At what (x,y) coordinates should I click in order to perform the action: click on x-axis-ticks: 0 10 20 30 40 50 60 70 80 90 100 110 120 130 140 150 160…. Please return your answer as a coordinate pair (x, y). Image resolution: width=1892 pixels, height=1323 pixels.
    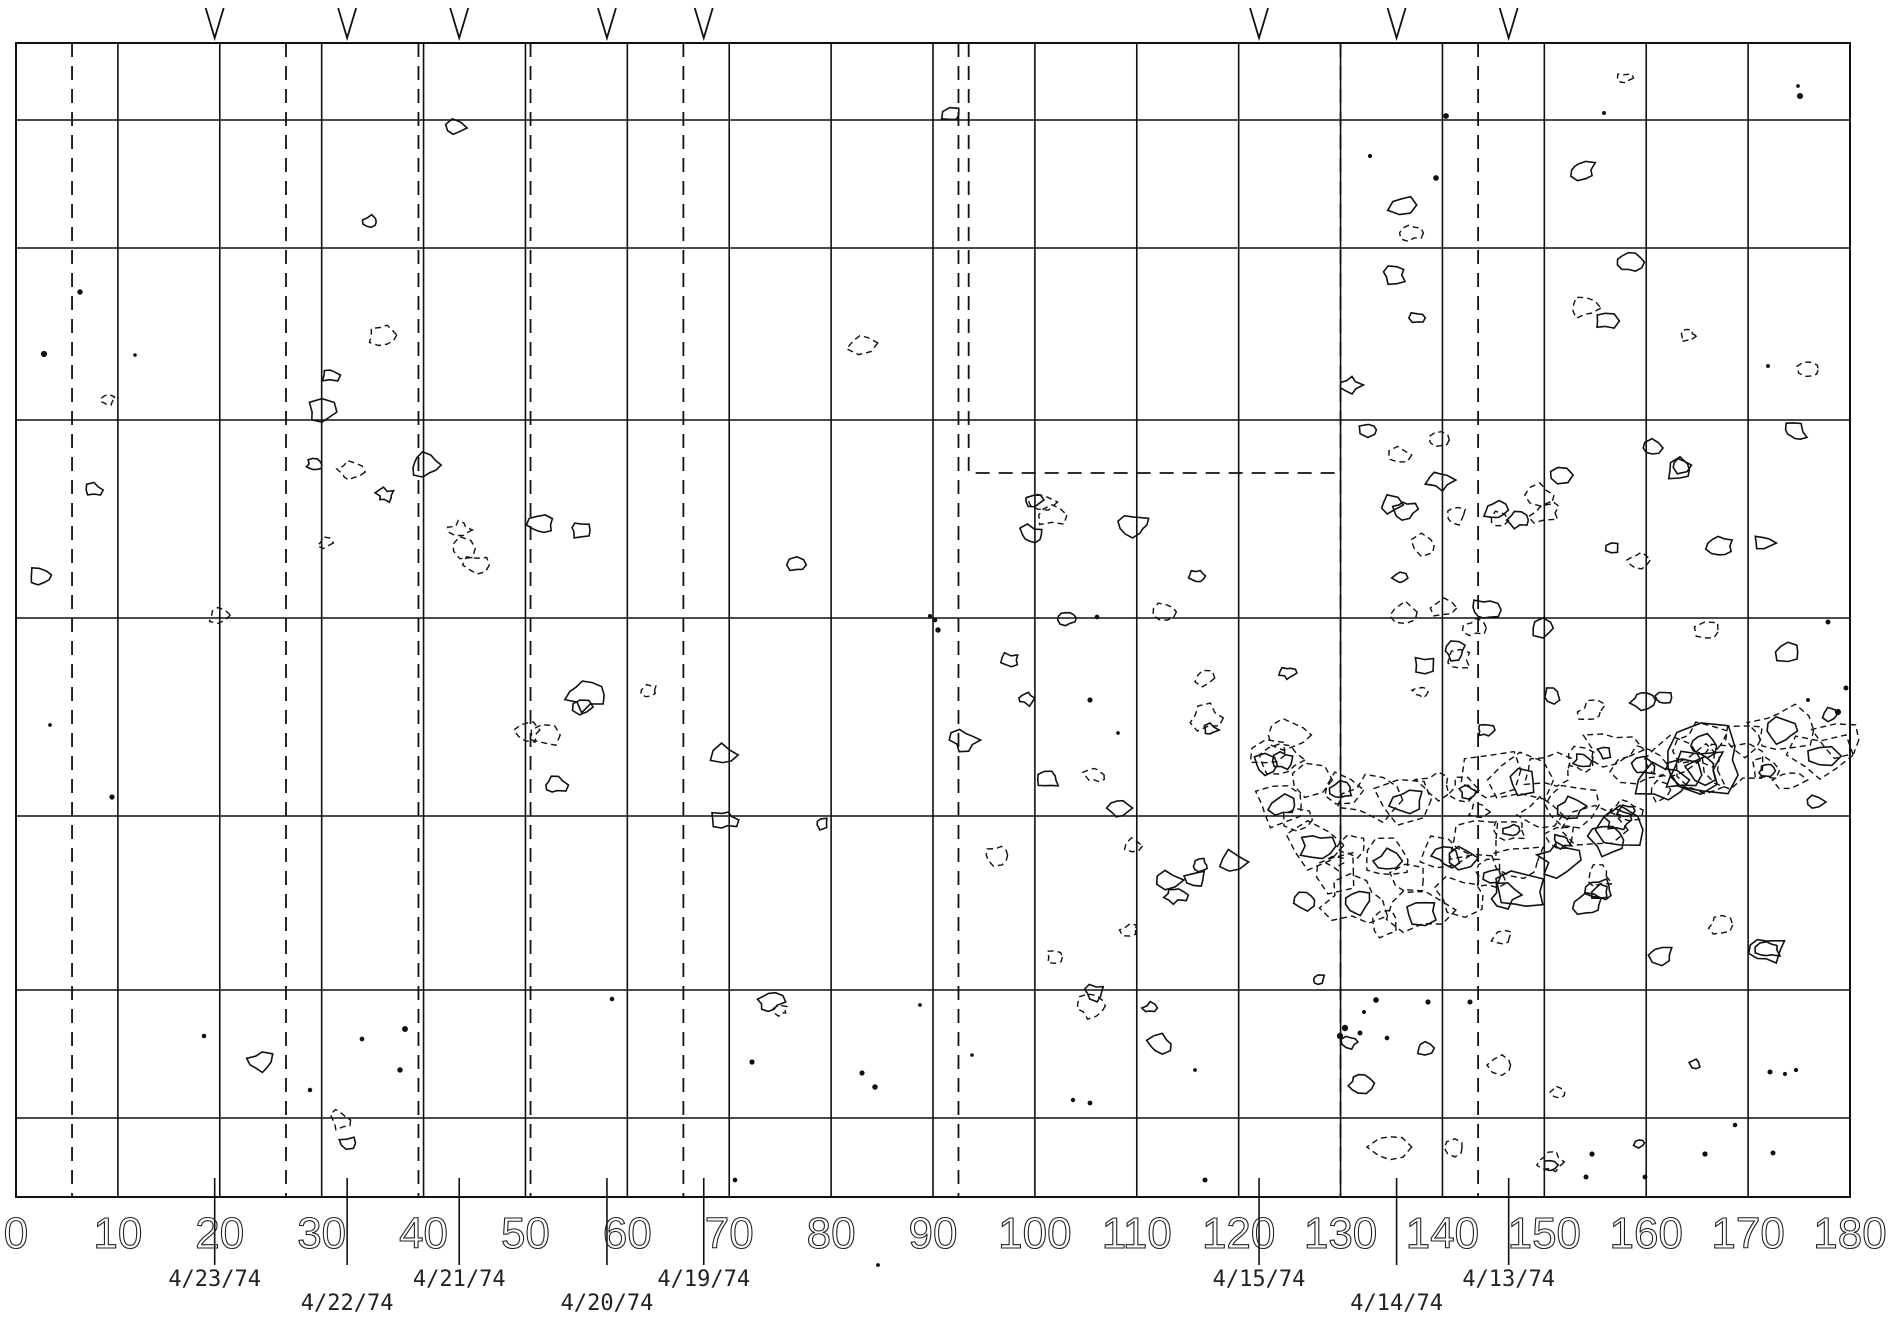
    Looking at the image, I should click on (945, 1233).